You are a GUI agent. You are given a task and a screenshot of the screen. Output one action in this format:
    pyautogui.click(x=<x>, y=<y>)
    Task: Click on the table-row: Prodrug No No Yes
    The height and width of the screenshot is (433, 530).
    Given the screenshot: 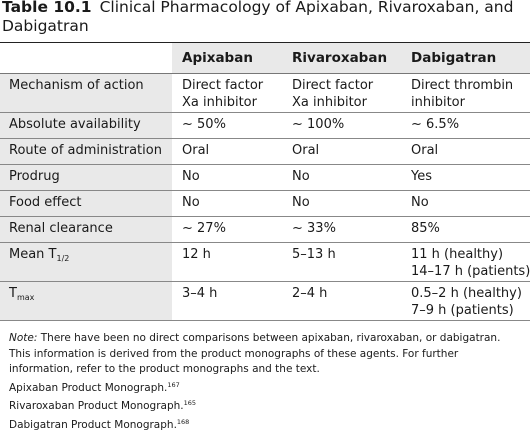 What is the action you would take?
    pyautogui.click(x=265, y=178)
    